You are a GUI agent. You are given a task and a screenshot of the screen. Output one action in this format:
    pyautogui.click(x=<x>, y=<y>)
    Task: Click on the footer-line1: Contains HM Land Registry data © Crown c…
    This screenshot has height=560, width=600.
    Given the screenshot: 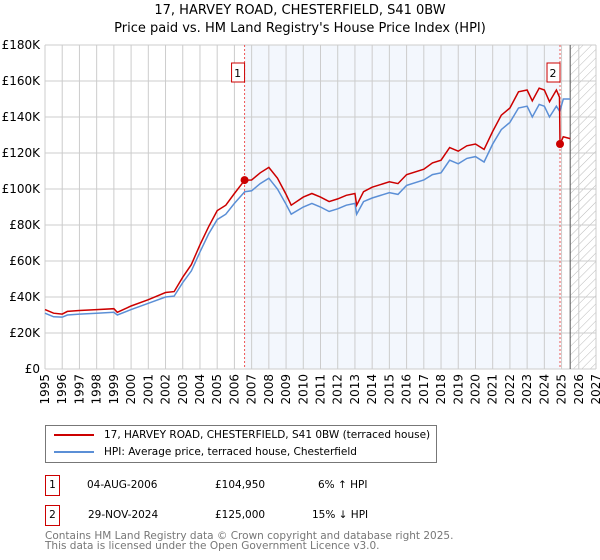 What is the action you would take?
    pyautogui.click(x=249, y=536)
    